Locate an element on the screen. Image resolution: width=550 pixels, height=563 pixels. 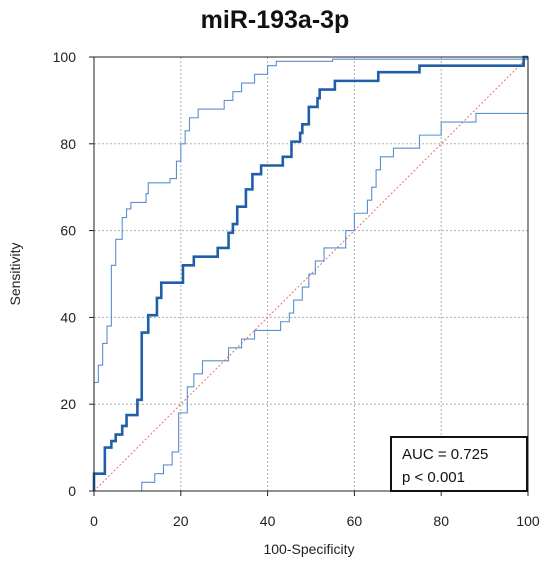
x-tick-label: 40 is located at coordinates (268, 521).